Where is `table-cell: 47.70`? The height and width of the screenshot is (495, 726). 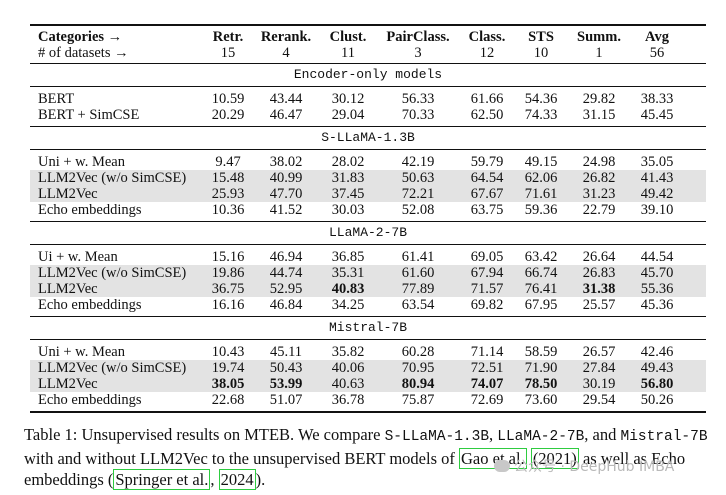 table-cell: 47.70 is located at coordinates (286, 194).